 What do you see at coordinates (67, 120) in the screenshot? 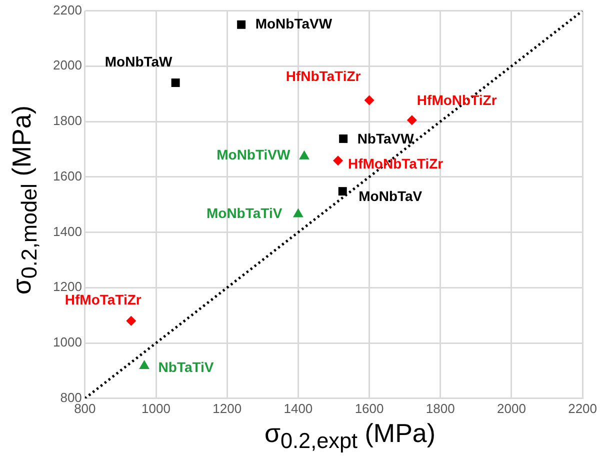
I see `y-tick-label: 1800` at bounding box center [67, 120].